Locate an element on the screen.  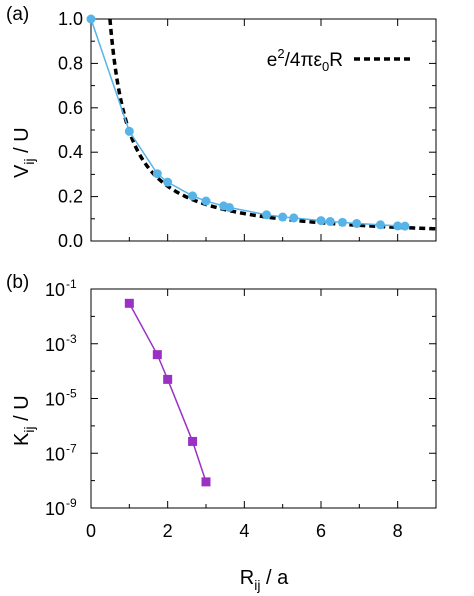
legend-label-coulomb: e2/4πε0R is located at coordinates (305, 60).